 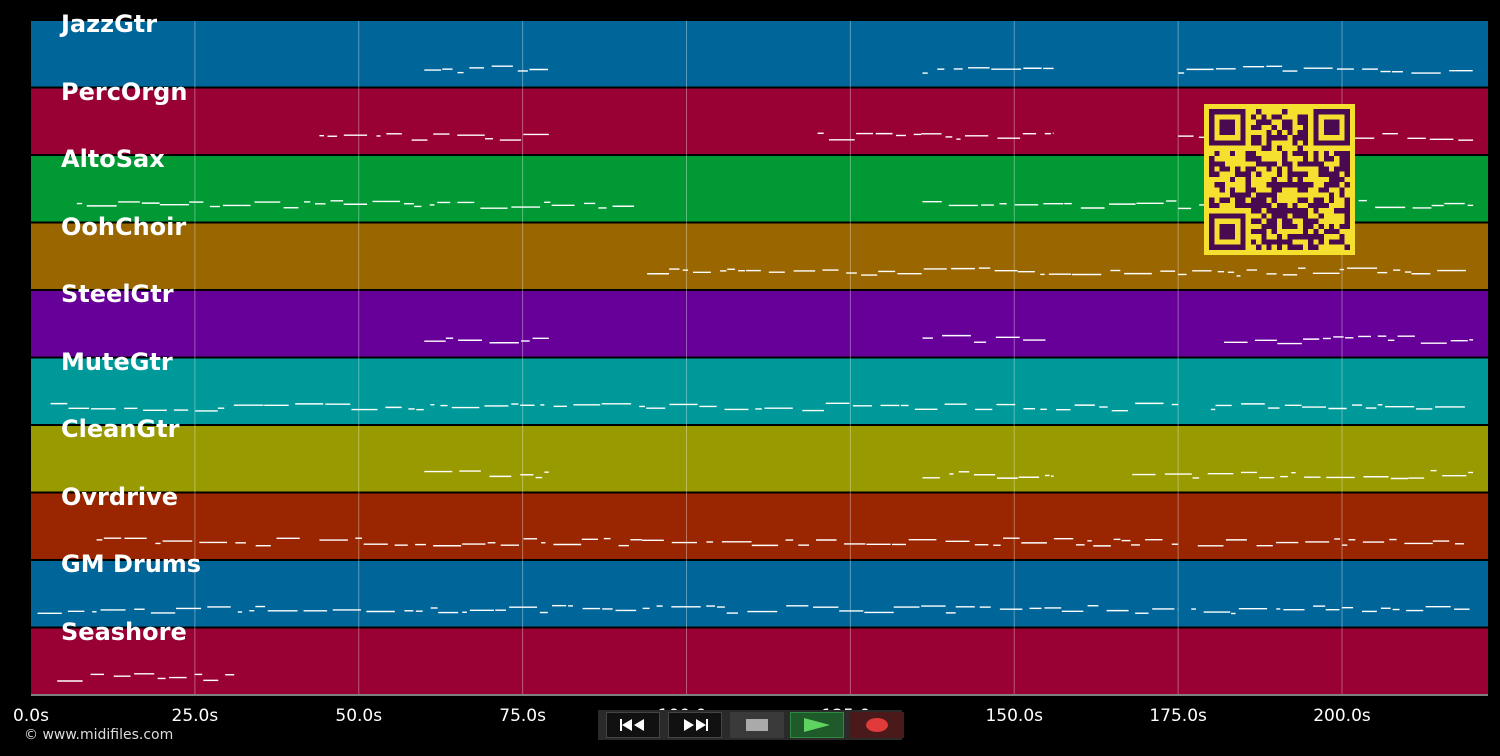 I want to click on time-tick-label: 75.0s, so click(x=522, y=716).